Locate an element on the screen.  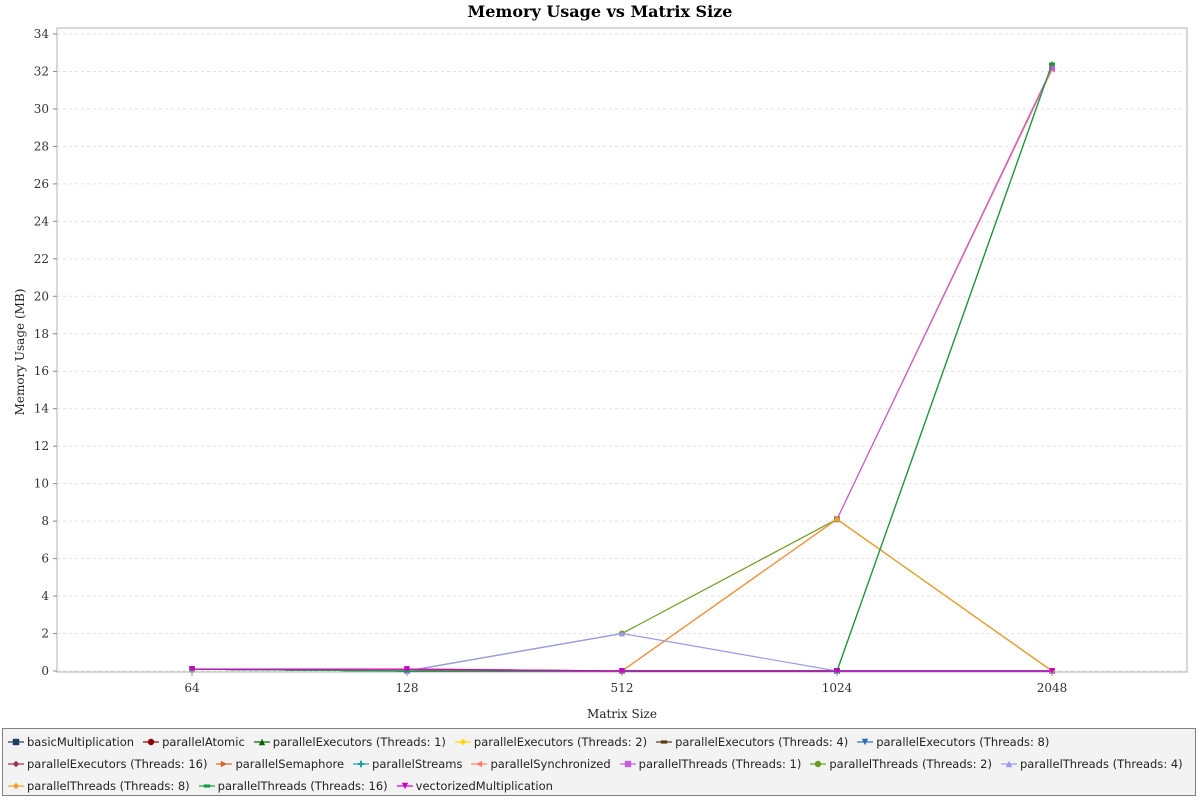
y-tick-label: 22 is located at coordinates (41, 259).